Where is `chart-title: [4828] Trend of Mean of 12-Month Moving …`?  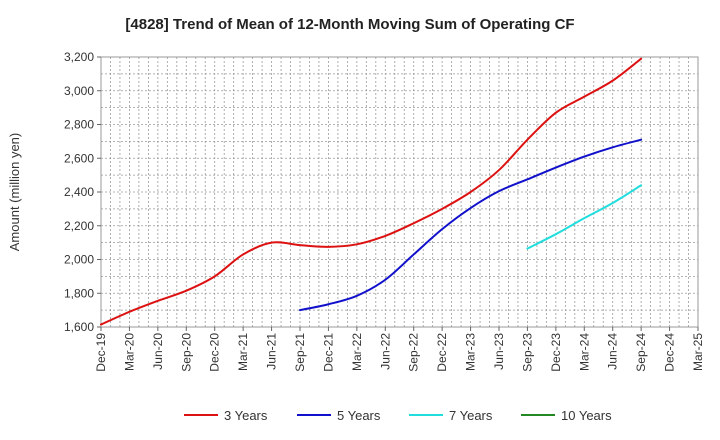 chart-title: [4828] Trend of Mean of 12-Month Moving … is located at coordinates (349, 24).